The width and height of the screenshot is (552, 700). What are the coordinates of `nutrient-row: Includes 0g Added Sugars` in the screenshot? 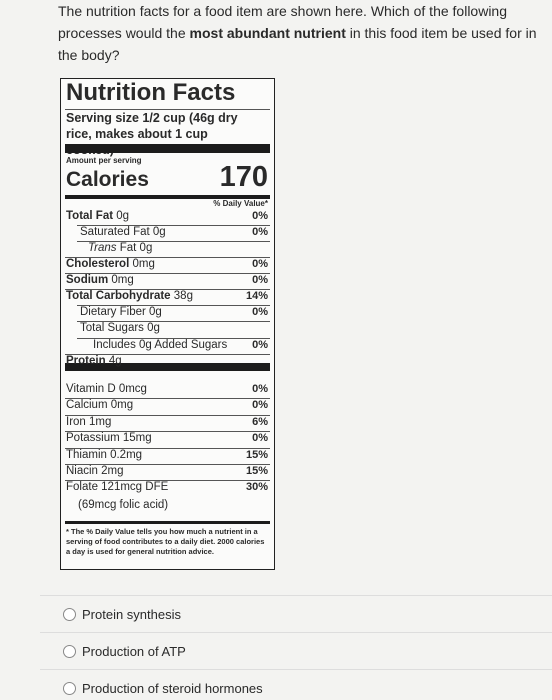 It's located at (160, 345).